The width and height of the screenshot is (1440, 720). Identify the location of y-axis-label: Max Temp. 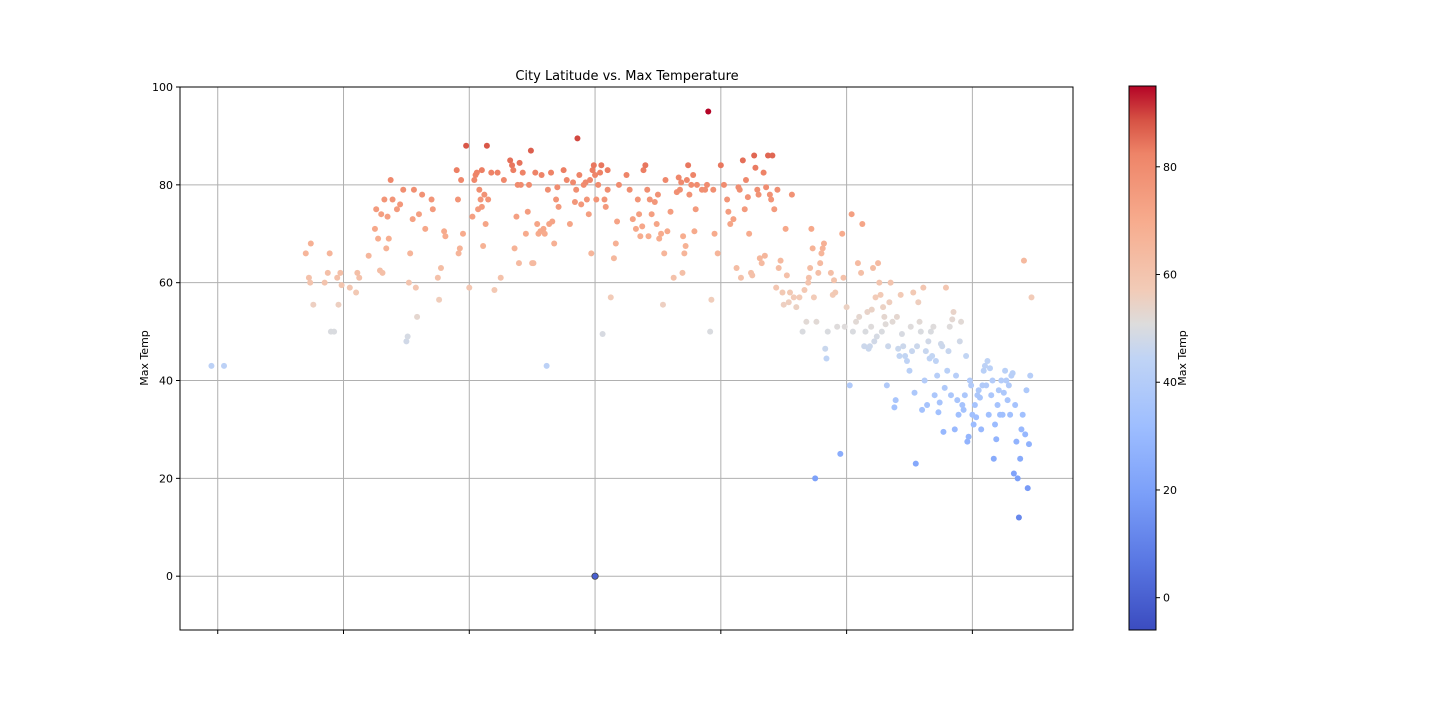
(144, 358).